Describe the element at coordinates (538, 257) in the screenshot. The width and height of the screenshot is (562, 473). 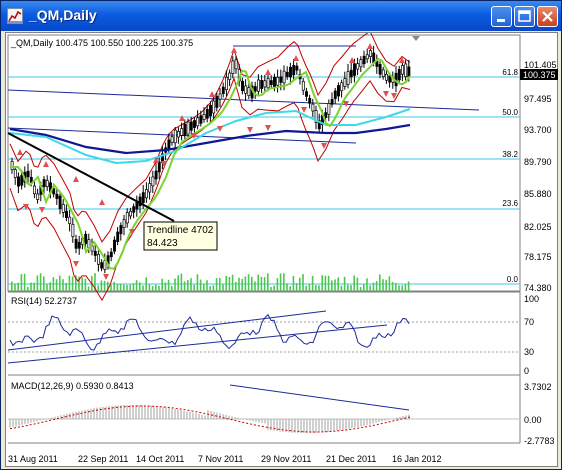
I see `price-label: 78.175` at that location.